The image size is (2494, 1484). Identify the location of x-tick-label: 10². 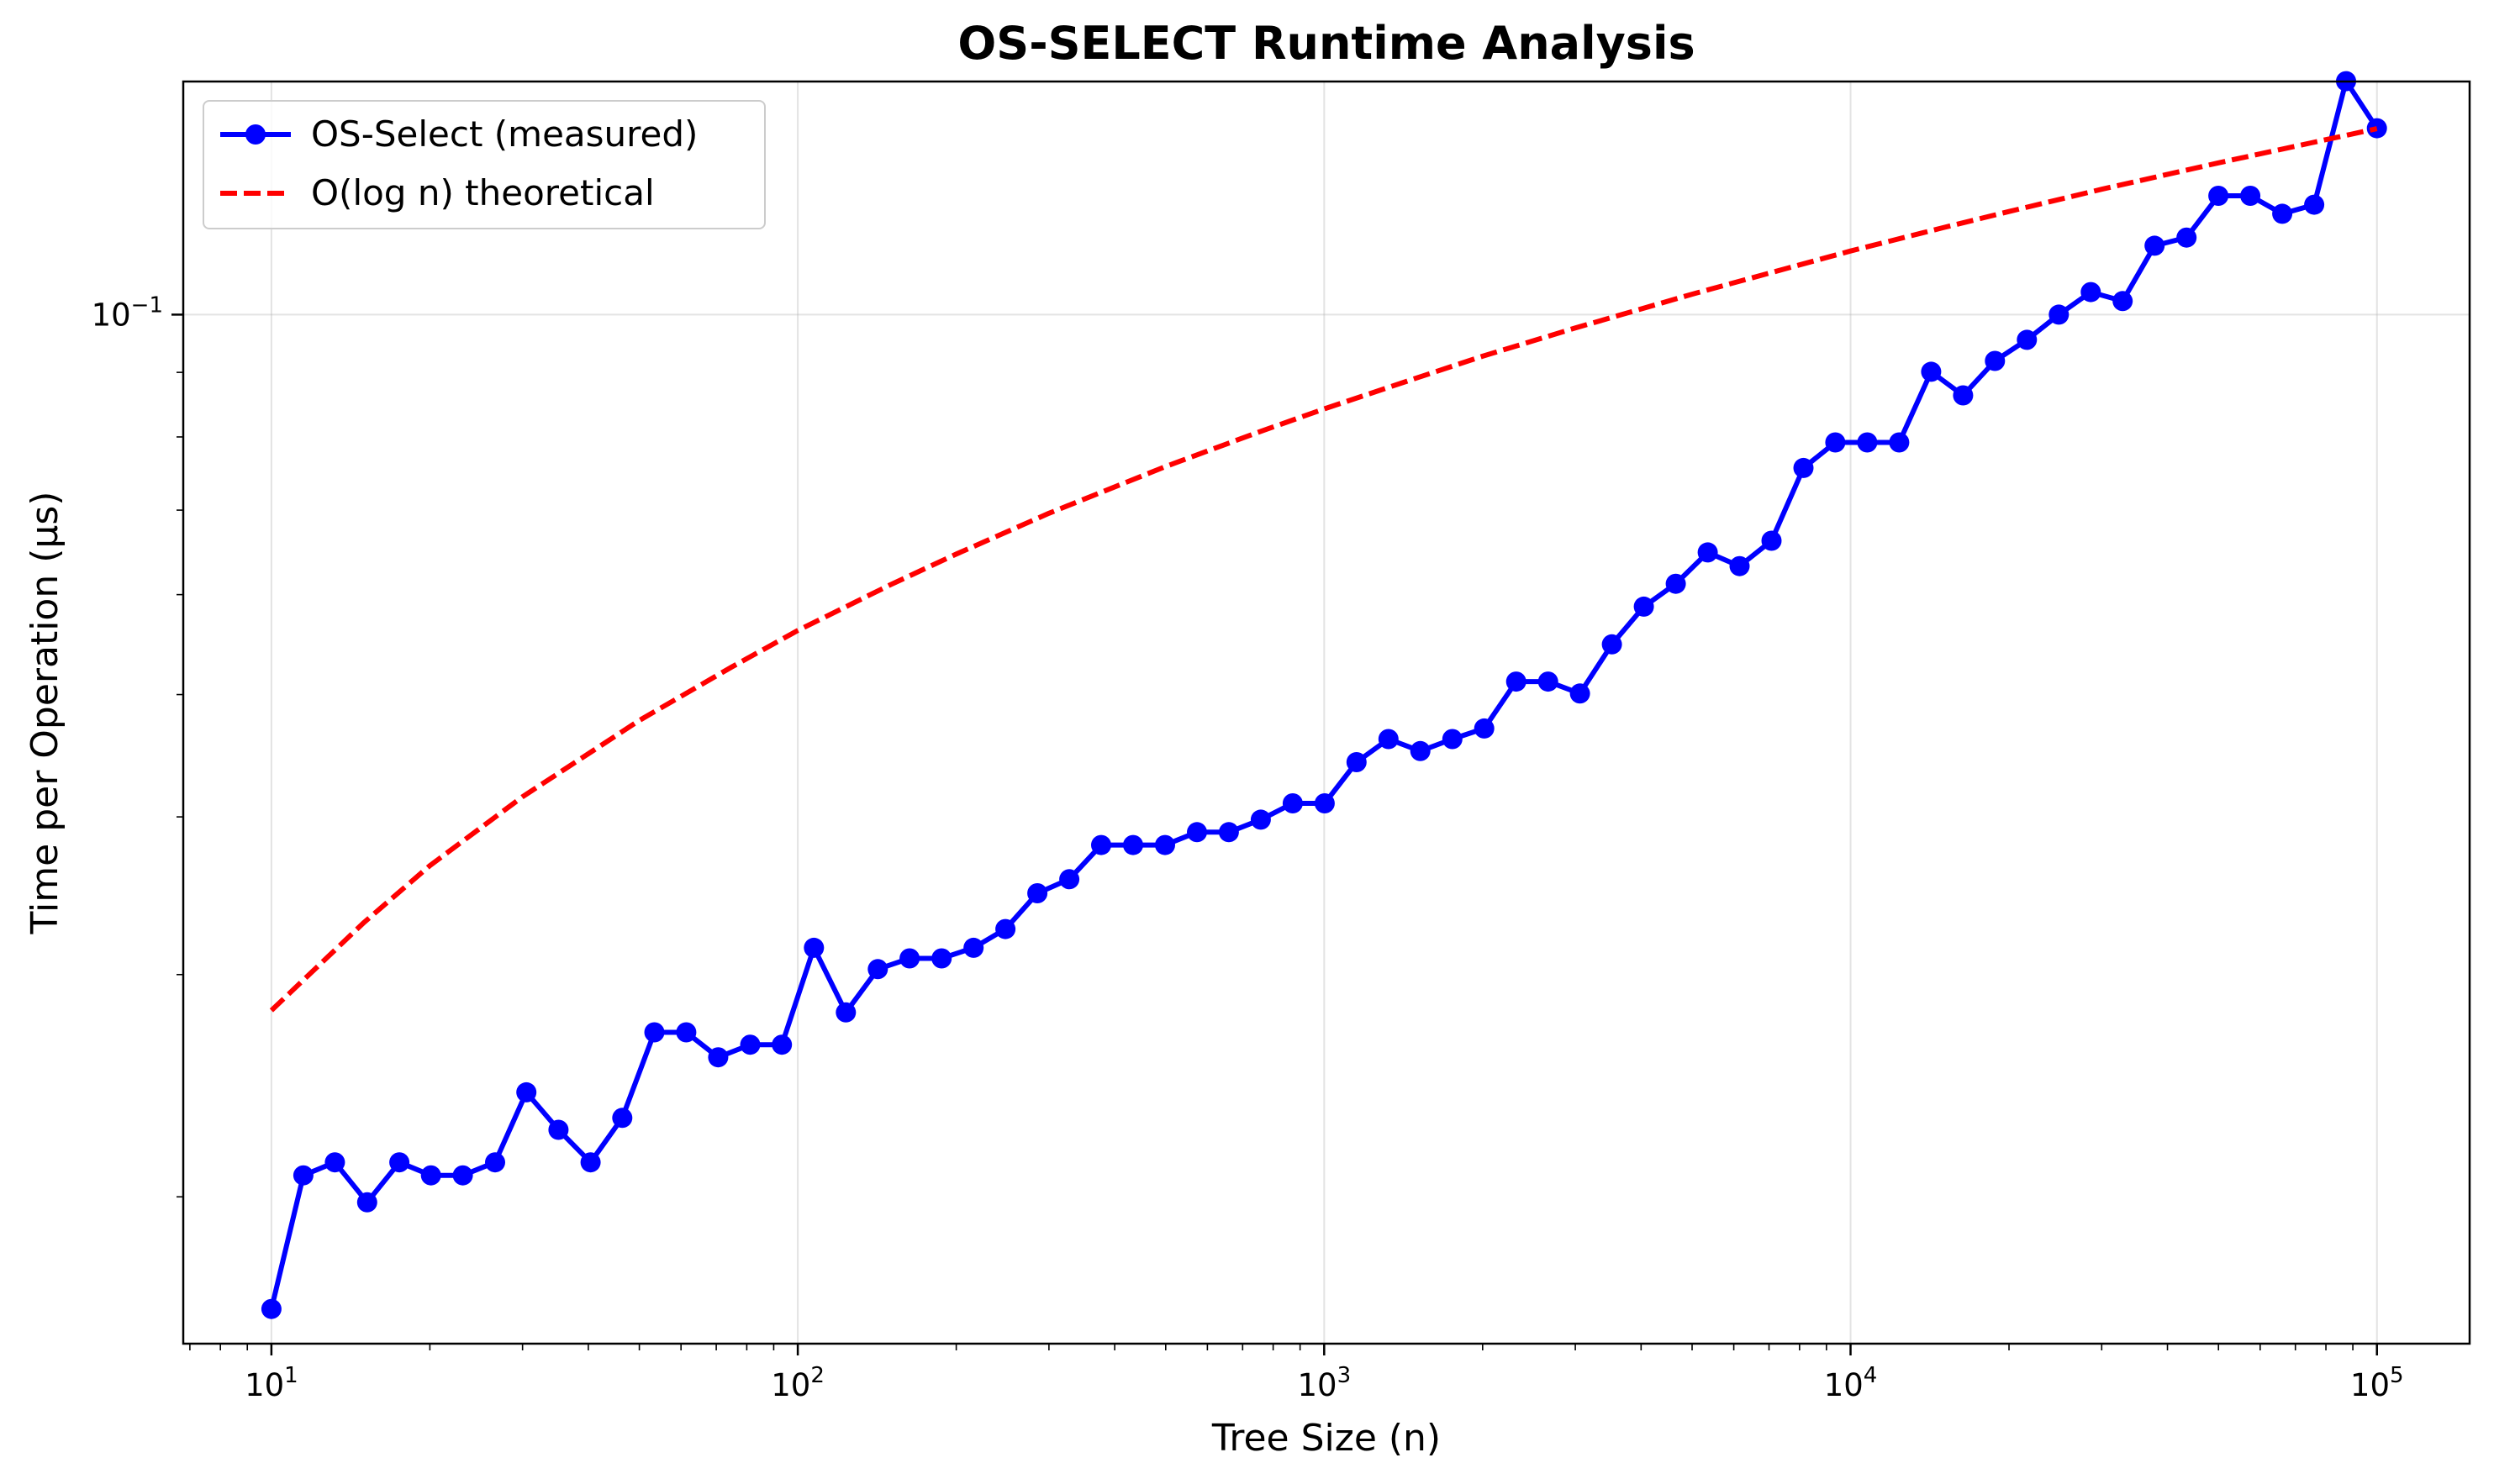
(798, 1383).